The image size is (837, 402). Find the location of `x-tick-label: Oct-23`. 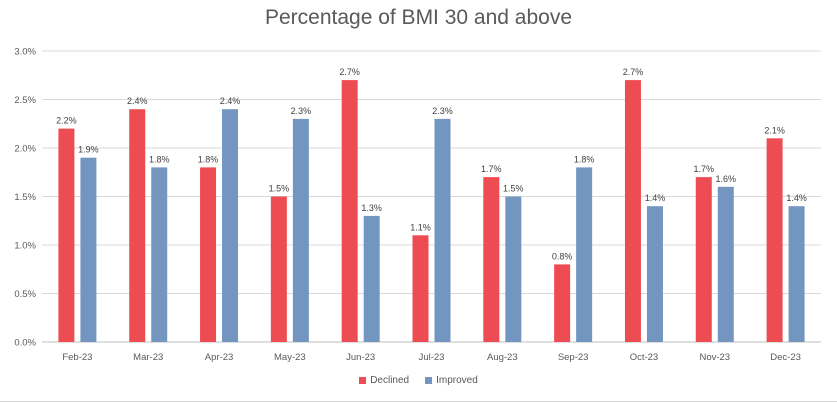

x-tick-label: Oct-23 is located at coordinates (644, 357).